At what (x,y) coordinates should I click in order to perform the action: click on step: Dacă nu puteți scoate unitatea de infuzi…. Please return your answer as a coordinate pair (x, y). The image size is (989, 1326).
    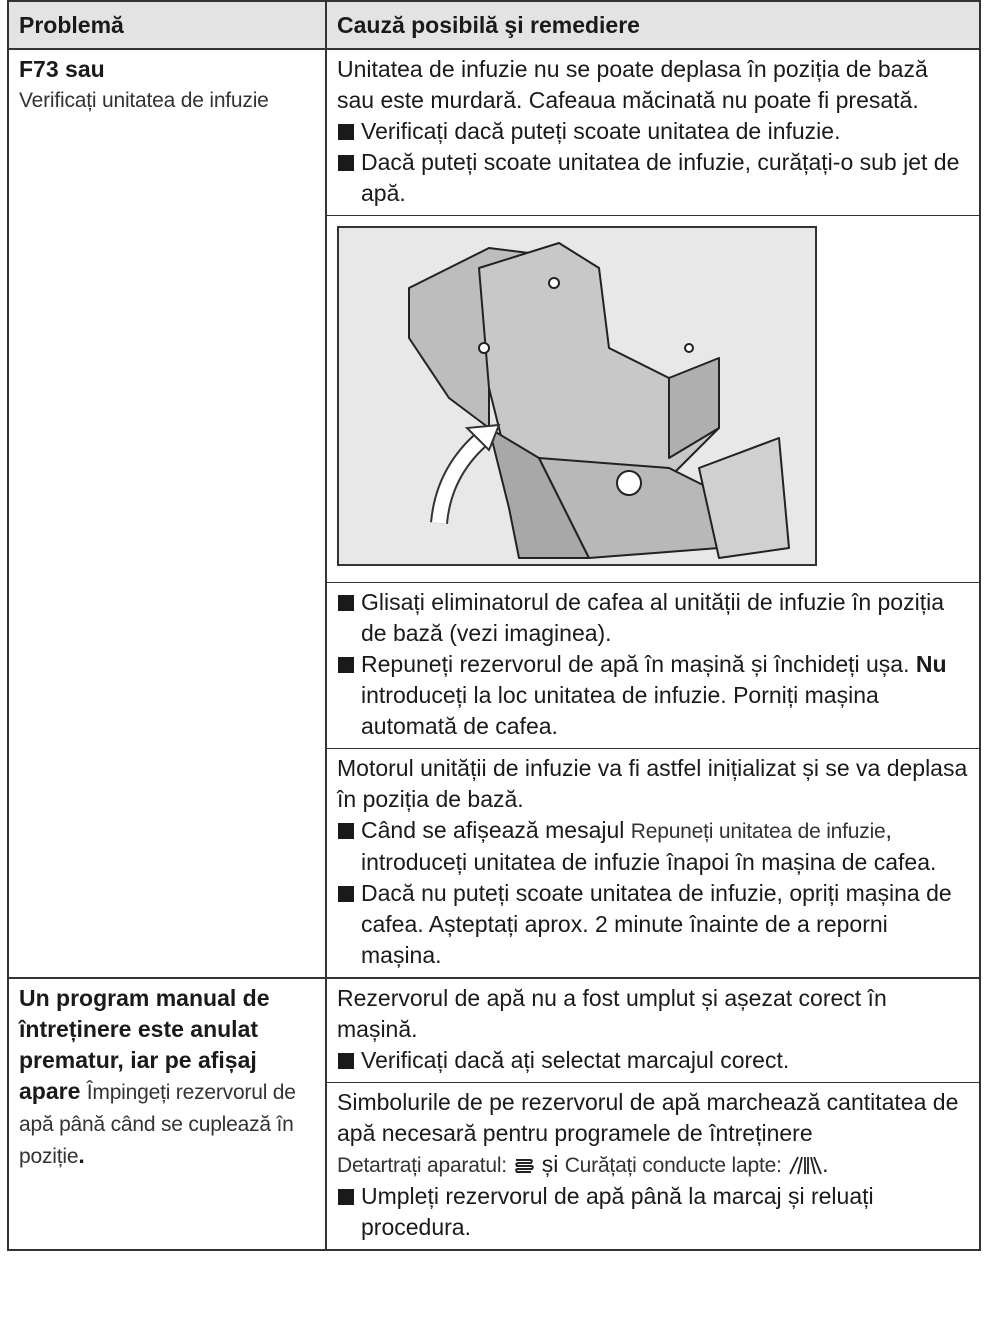
    Looking at the image, I should click on (653, 924).